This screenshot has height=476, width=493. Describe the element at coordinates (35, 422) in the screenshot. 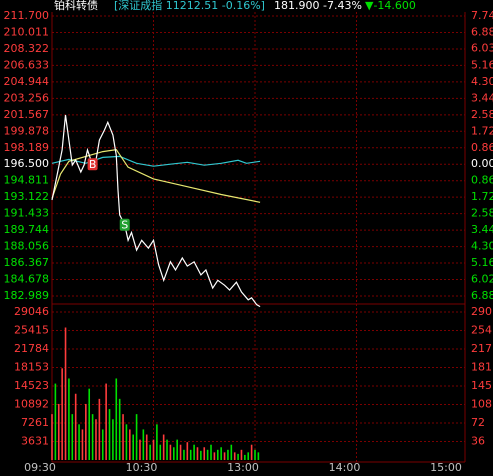

I see `volume-tick-label: 7261` at that location.